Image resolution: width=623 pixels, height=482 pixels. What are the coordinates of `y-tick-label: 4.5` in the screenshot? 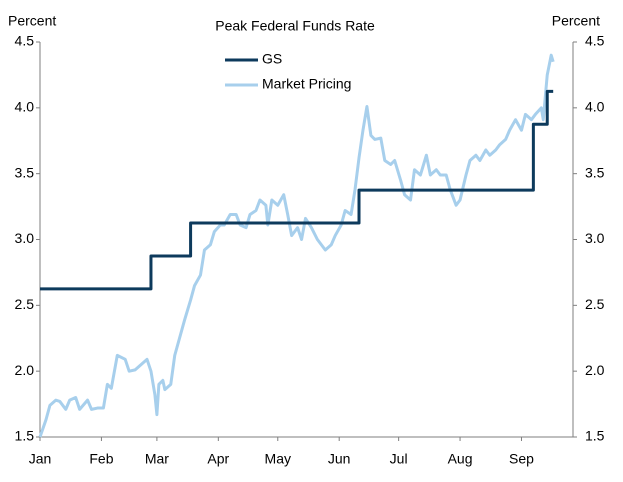 It's located at (25, 41).